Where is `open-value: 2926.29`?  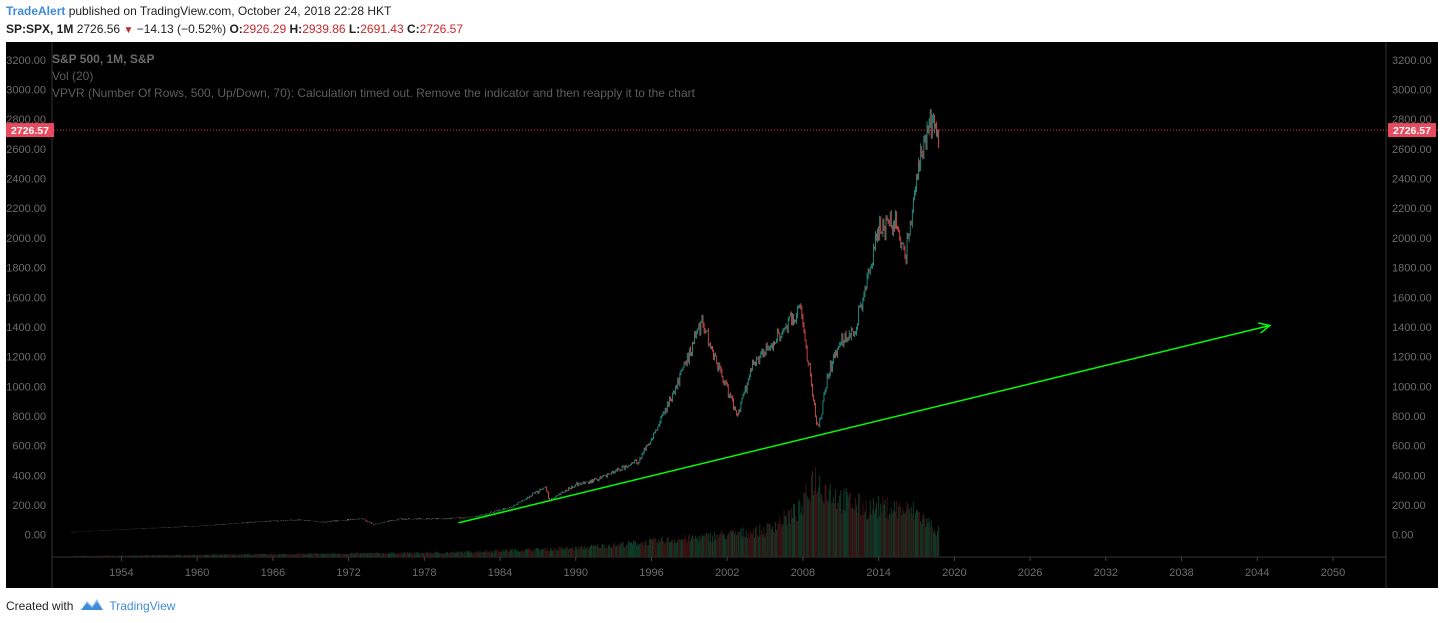
open-value: 2926.29 is located at coordinates (264, 29).